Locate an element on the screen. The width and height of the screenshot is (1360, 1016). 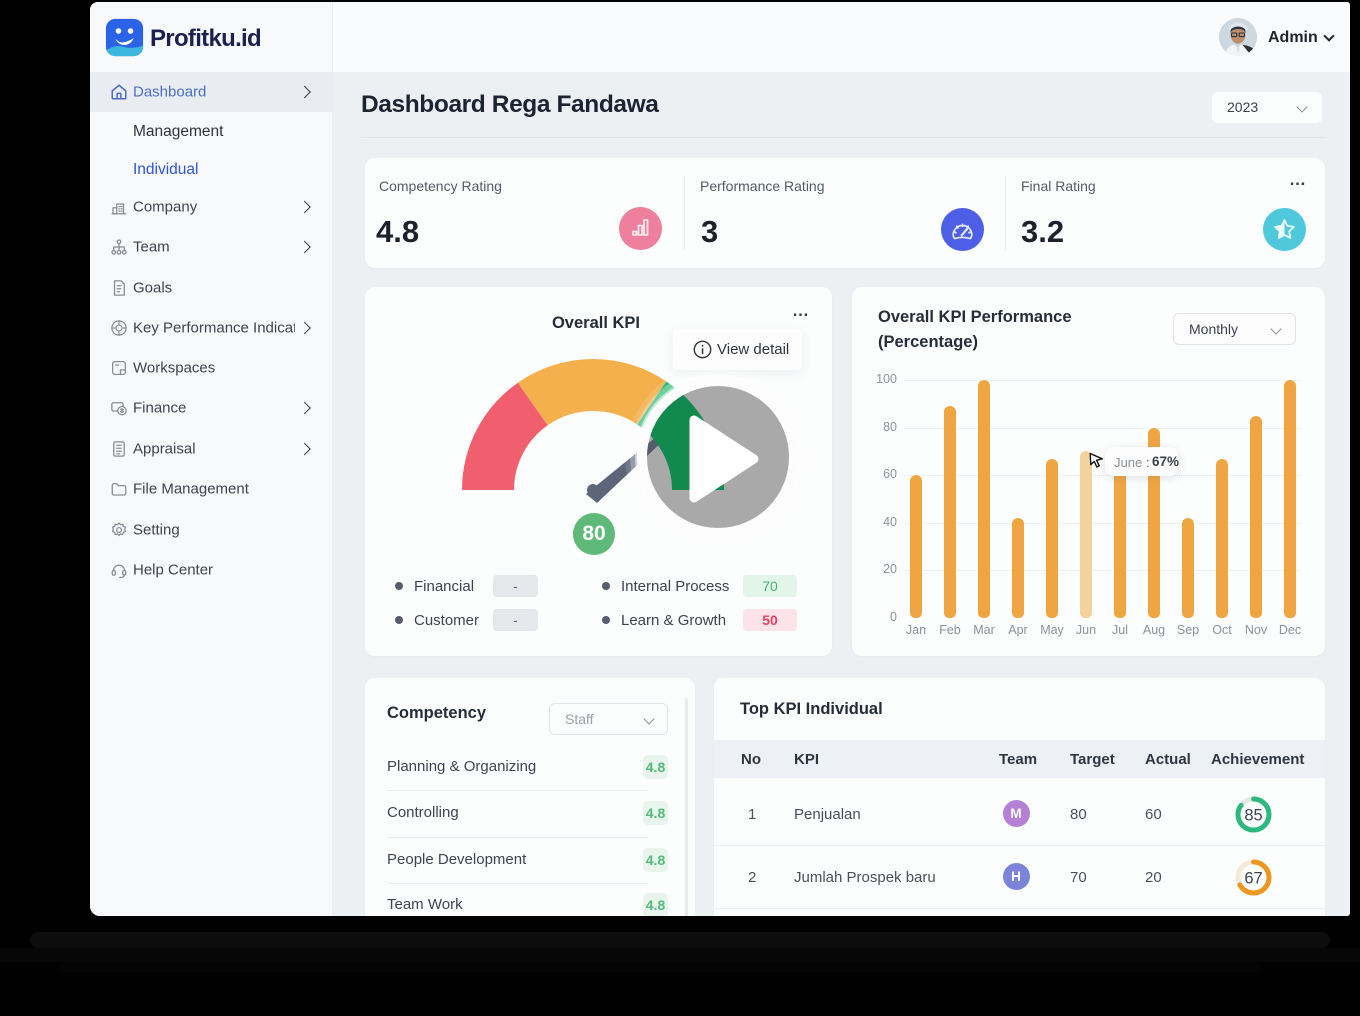
svg-text: 67 is located at coordinates (1253, 878).